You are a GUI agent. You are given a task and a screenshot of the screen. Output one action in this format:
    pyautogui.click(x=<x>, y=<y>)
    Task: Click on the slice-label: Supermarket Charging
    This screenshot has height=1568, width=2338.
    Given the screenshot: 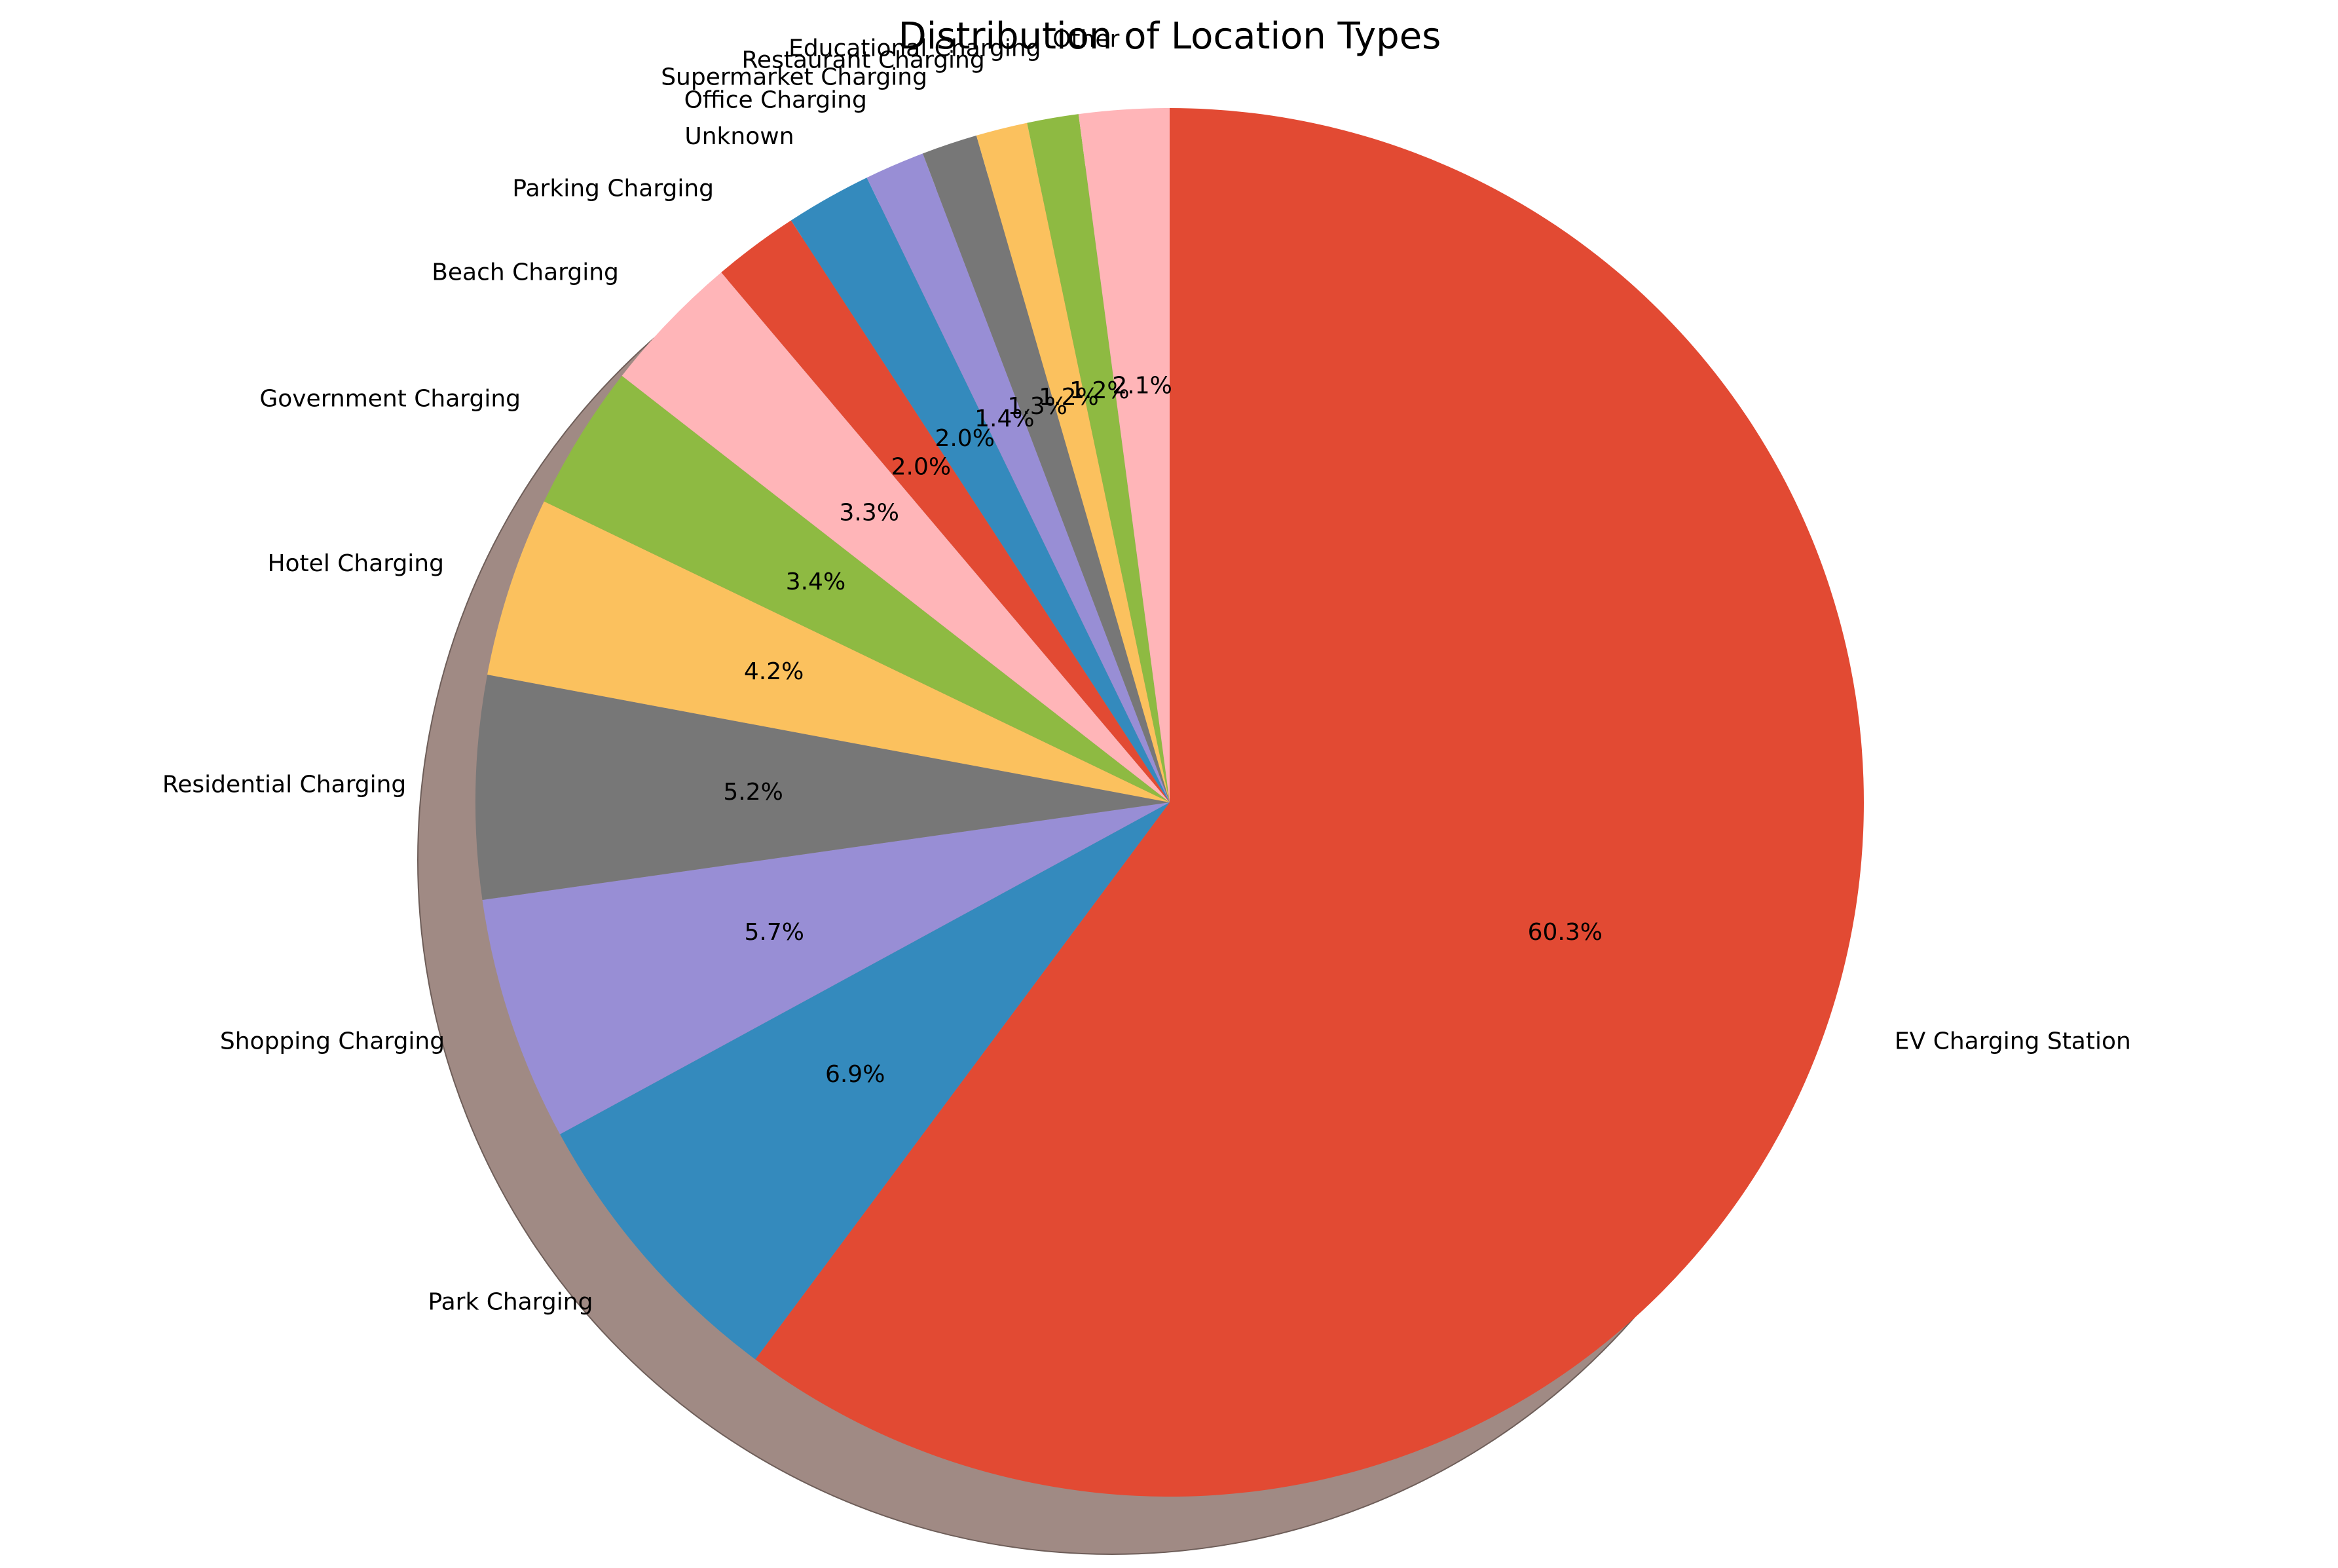 What is the action you would take?
    pyautogui.click(x=794, y=77)
    